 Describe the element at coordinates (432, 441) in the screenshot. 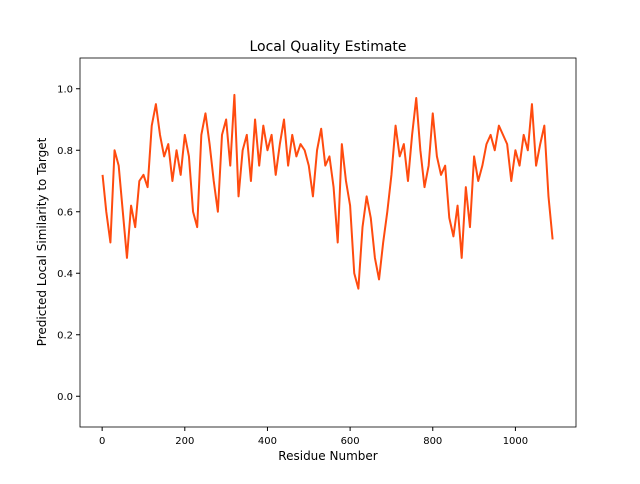

I see `x-tick-label: 800` at that location.